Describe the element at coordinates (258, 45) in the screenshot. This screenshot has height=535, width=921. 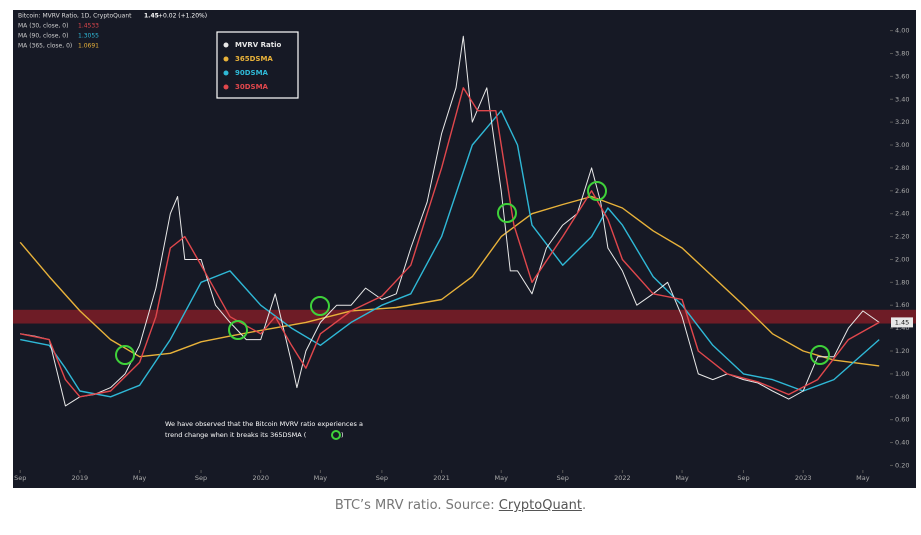
I see `legend-label: MVRV Ratio` at that location.